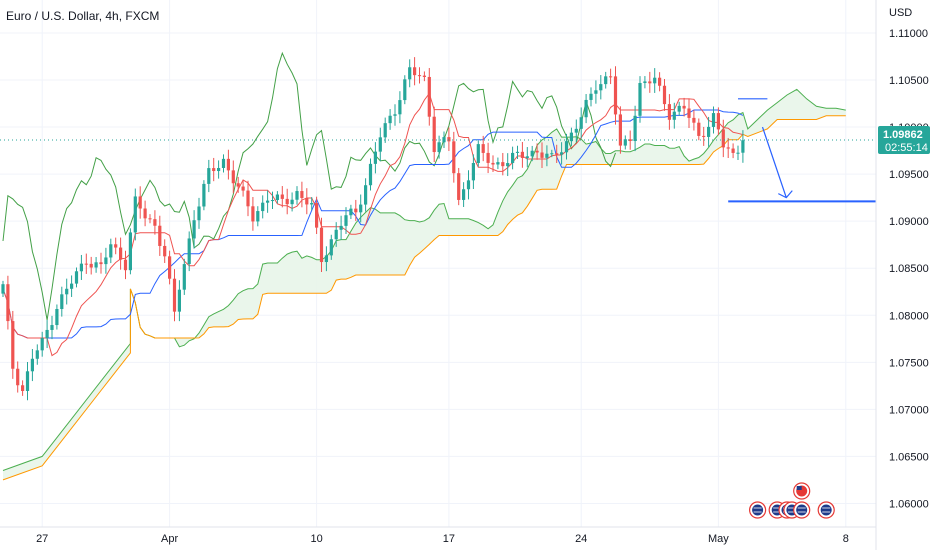 Image resolution: width=932 pixels, height=550 pixels. I want to click on price-tick-label: 1.08000, so click(909, 316).